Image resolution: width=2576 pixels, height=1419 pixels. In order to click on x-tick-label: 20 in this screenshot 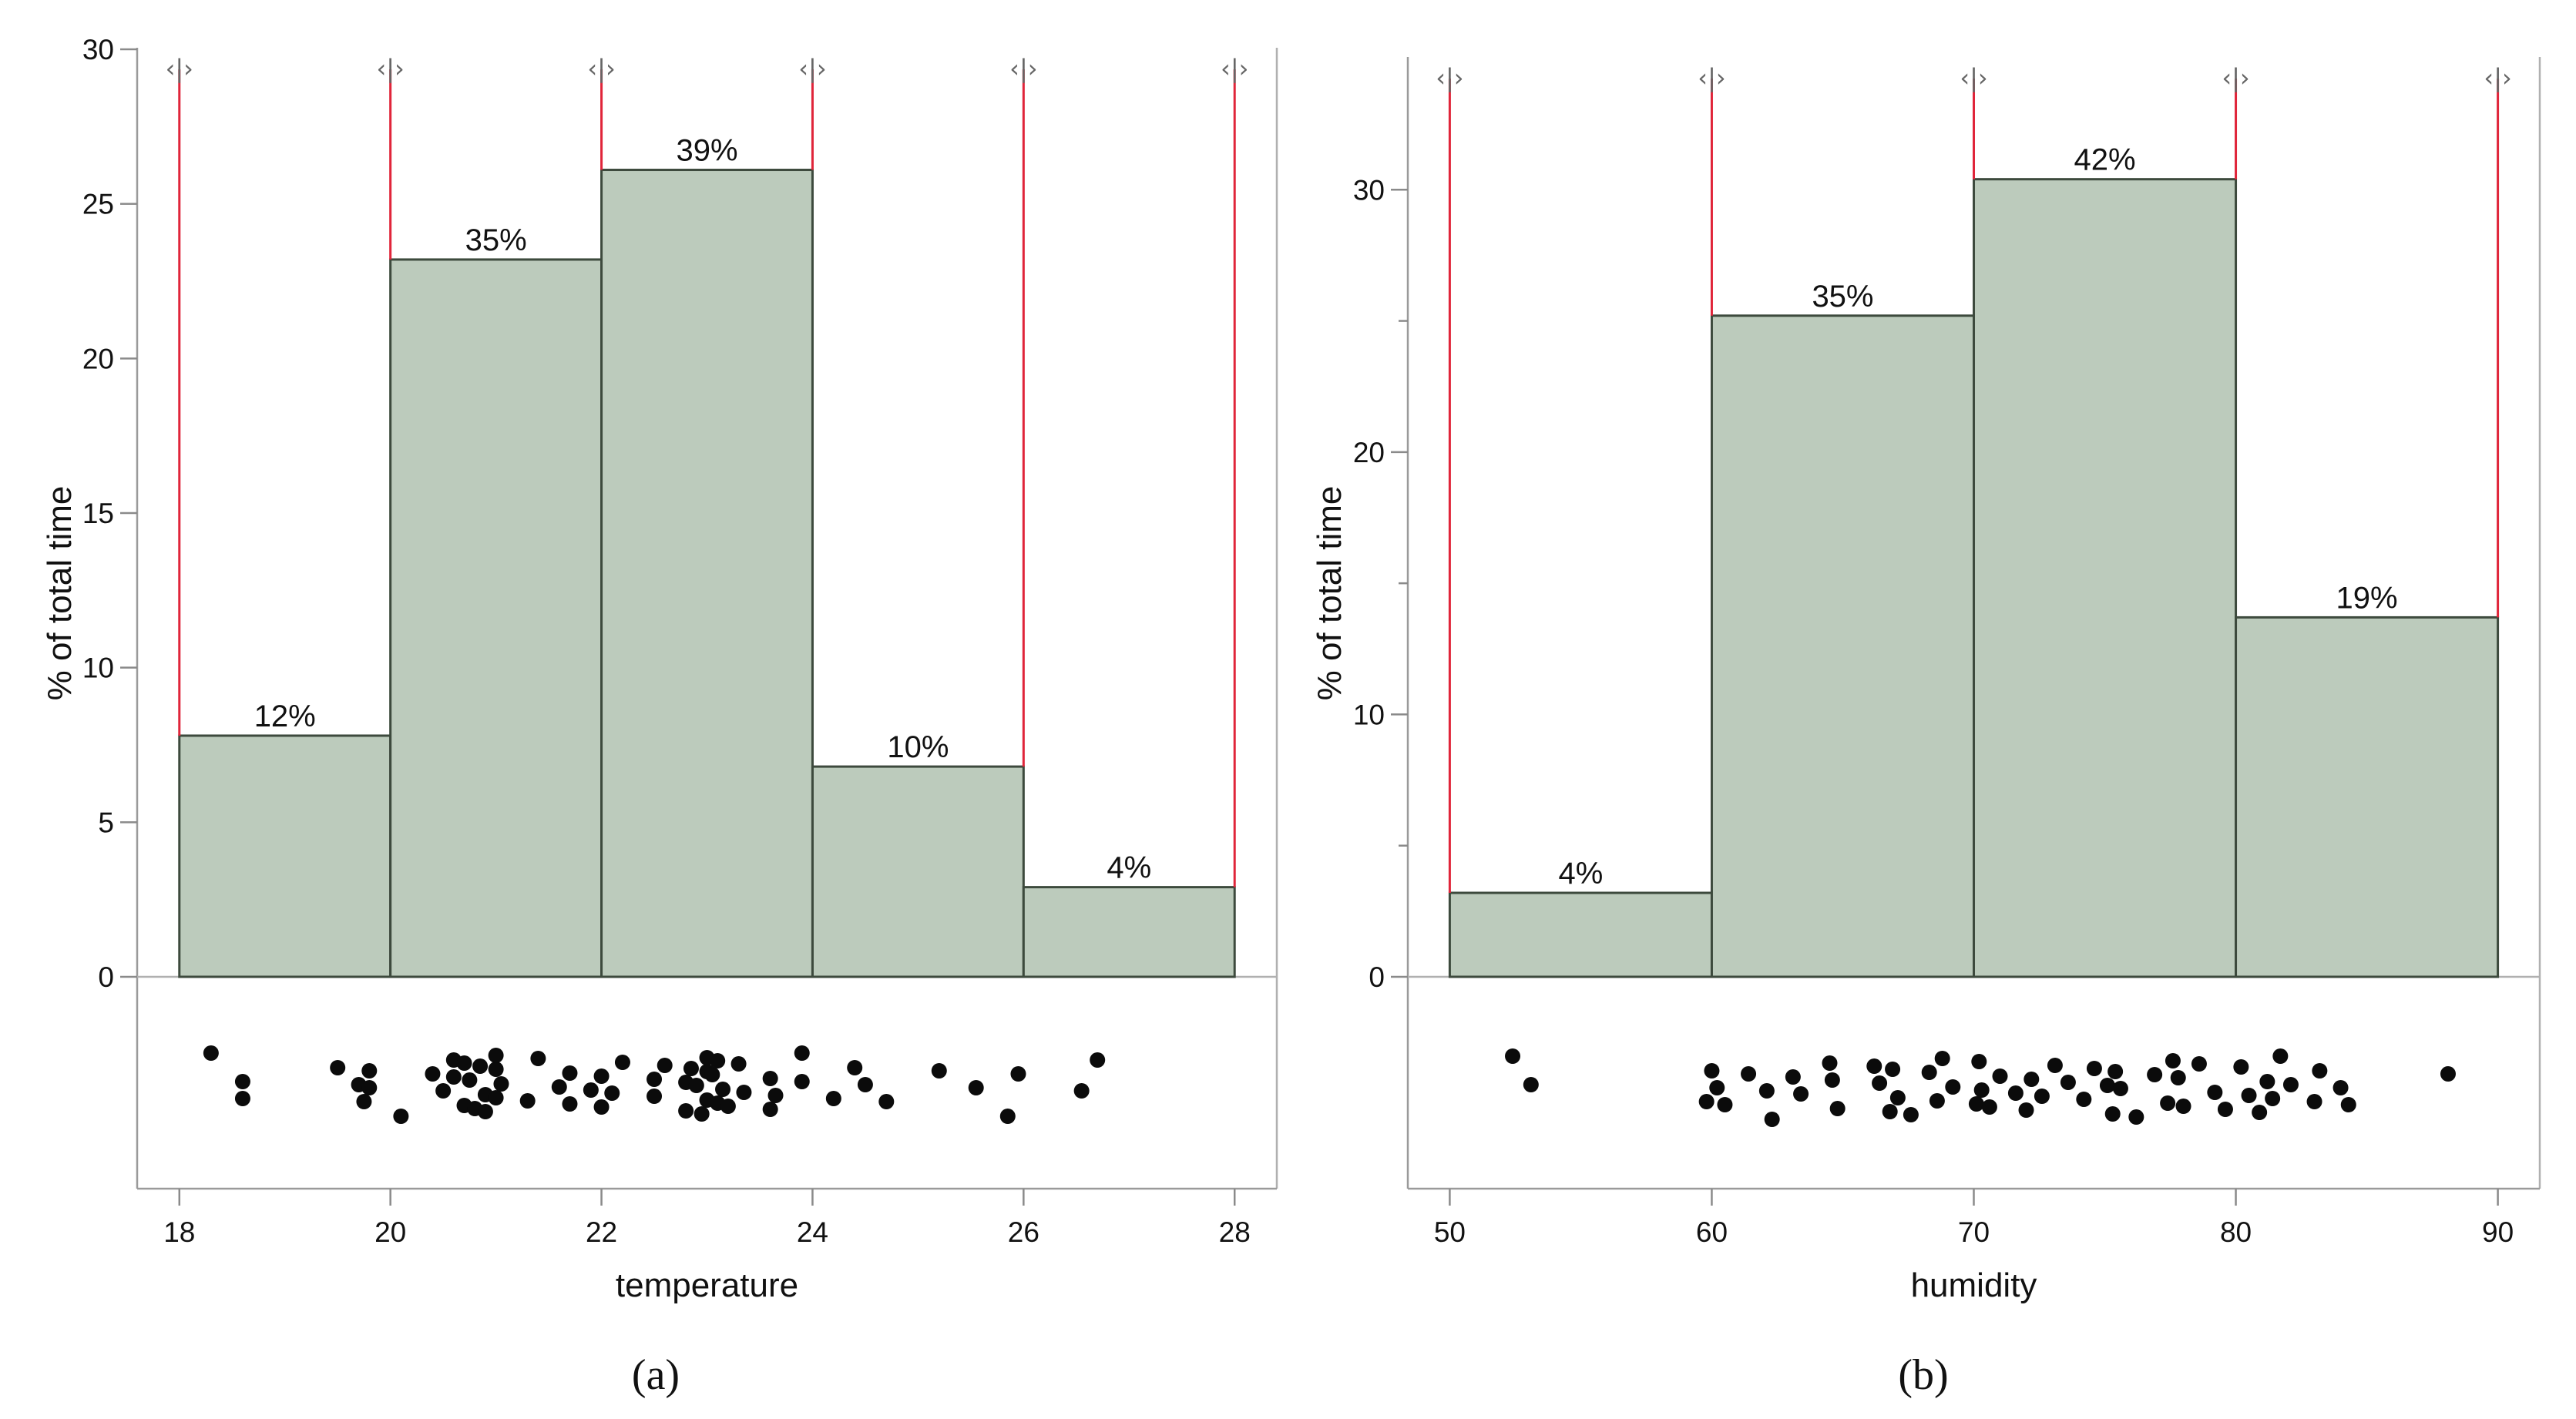, I will do `click(390, 1232)`.